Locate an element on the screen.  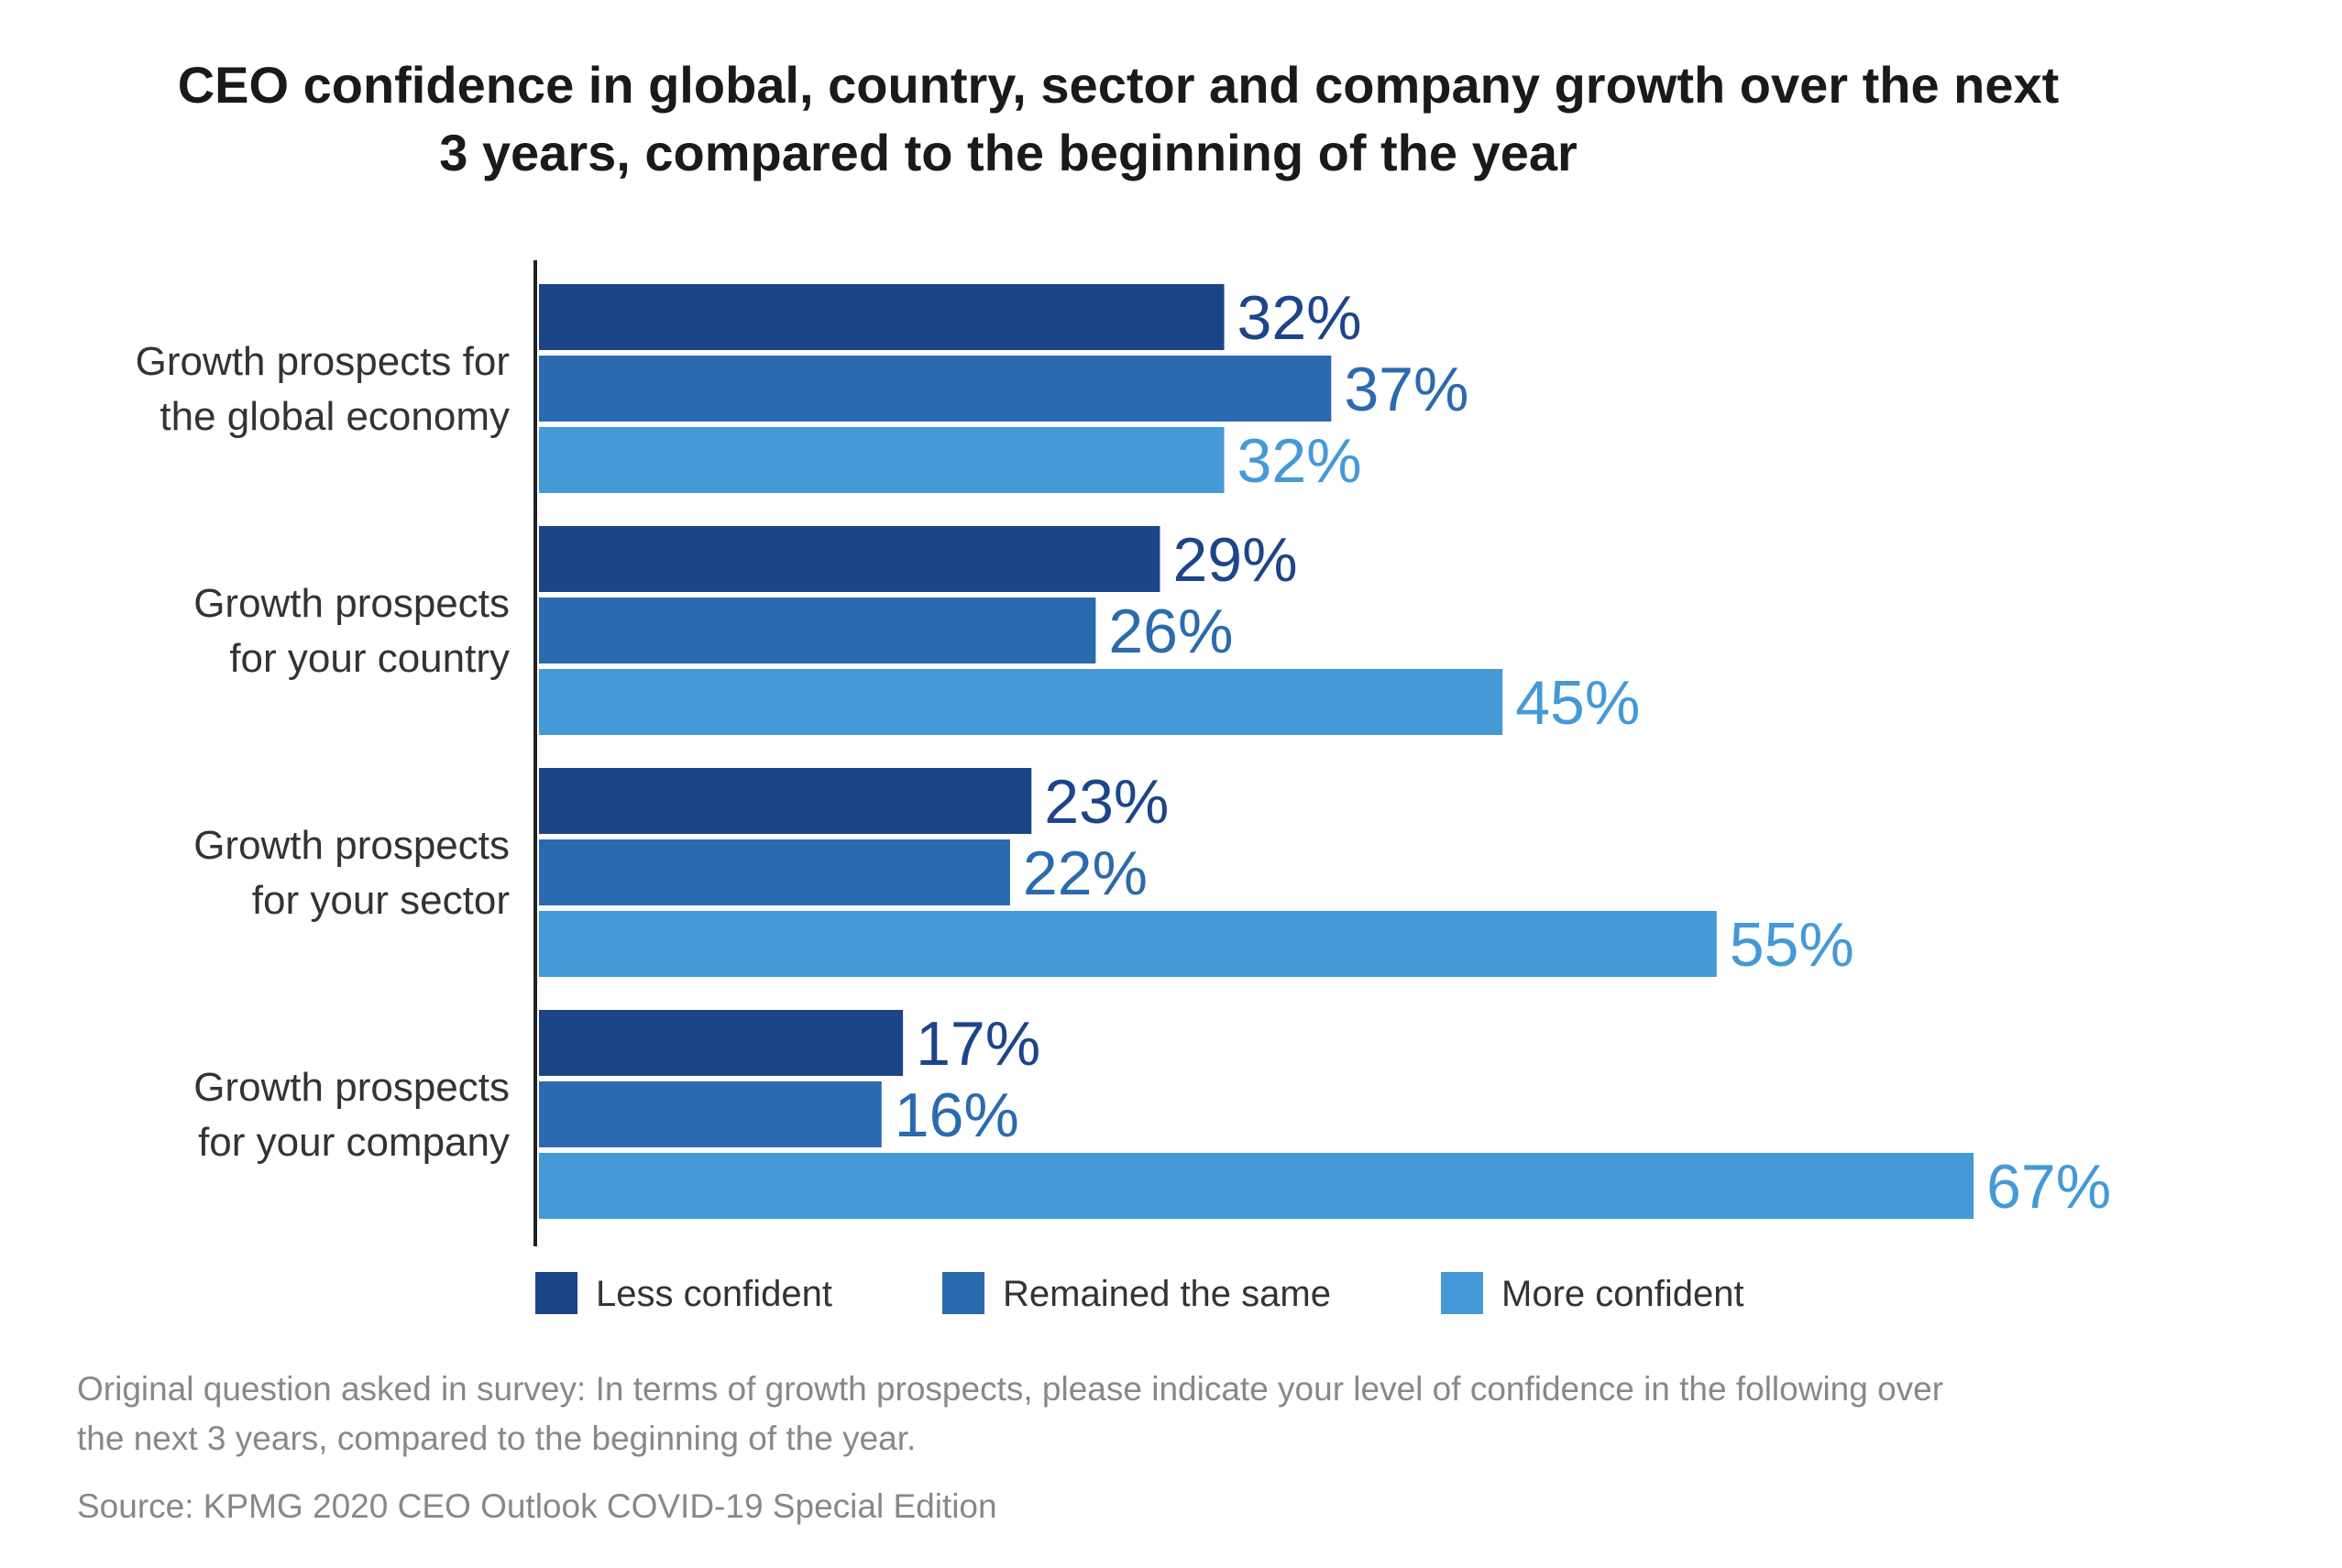
data-label: 29% is located at coordinates (1234, 560).